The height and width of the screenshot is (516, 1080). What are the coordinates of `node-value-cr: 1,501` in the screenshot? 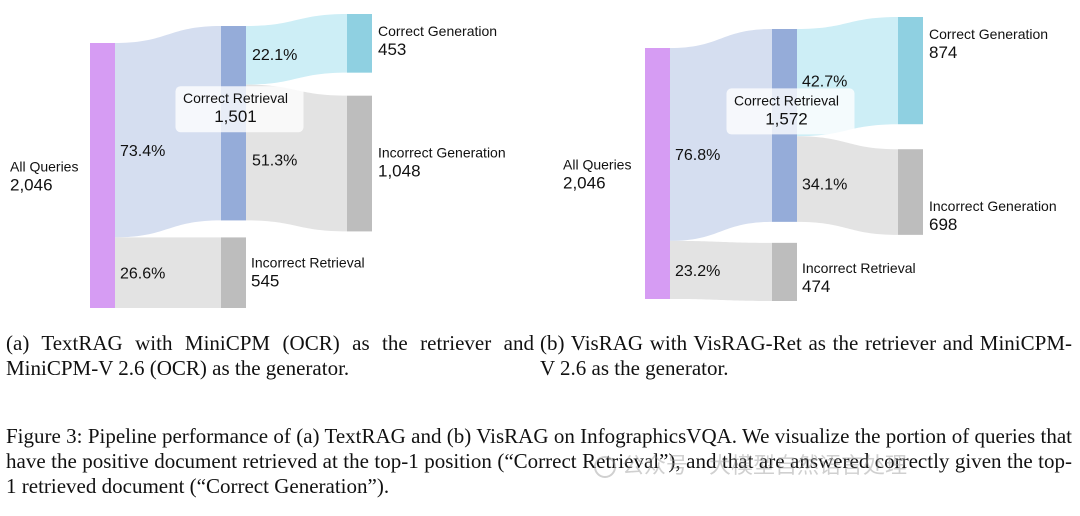 It's located at (235, 116).